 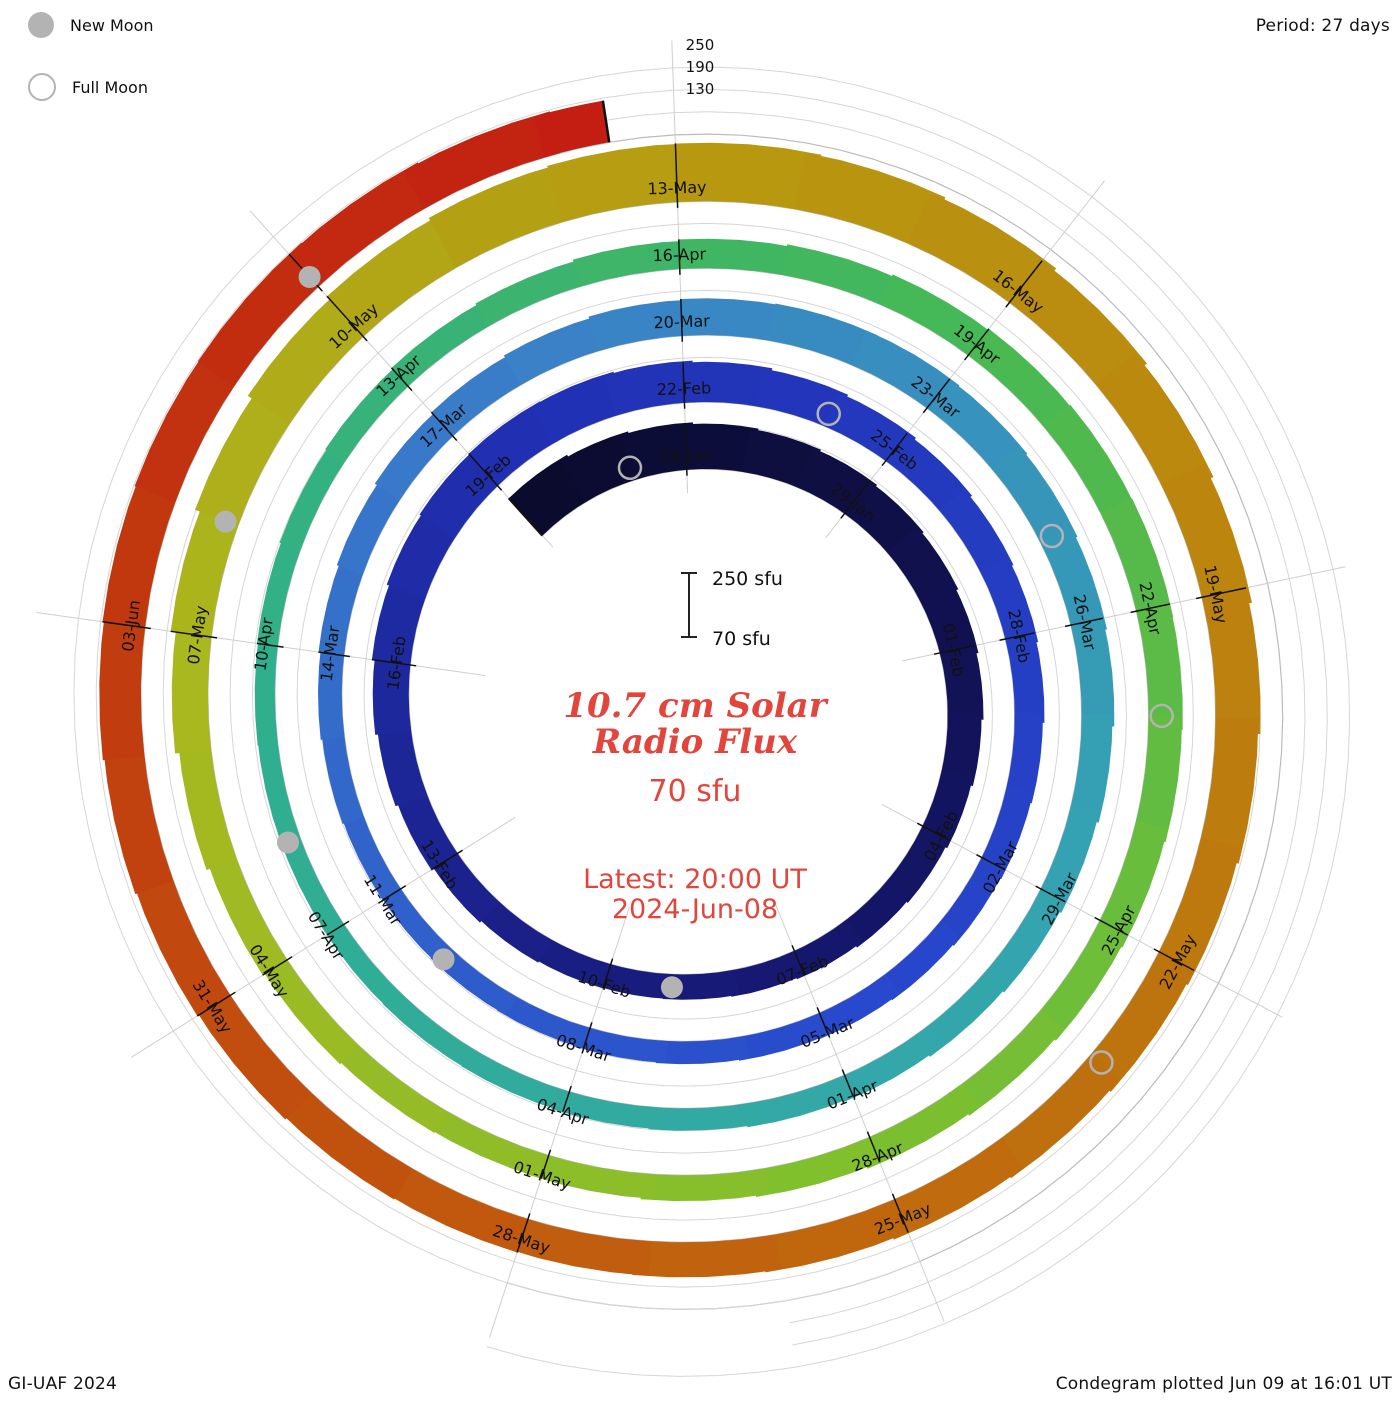 I want to click on credit-left: GI-UAF 2024, so click(x=63, y=1384).